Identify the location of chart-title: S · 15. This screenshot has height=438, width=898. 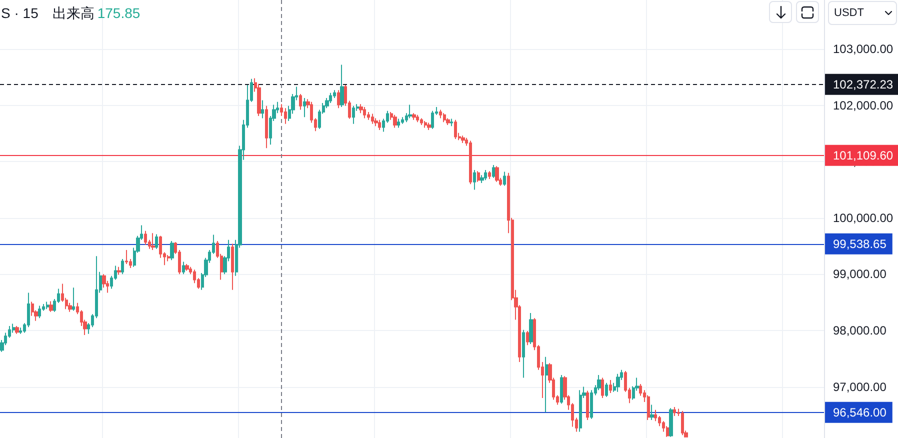
(19, 13).